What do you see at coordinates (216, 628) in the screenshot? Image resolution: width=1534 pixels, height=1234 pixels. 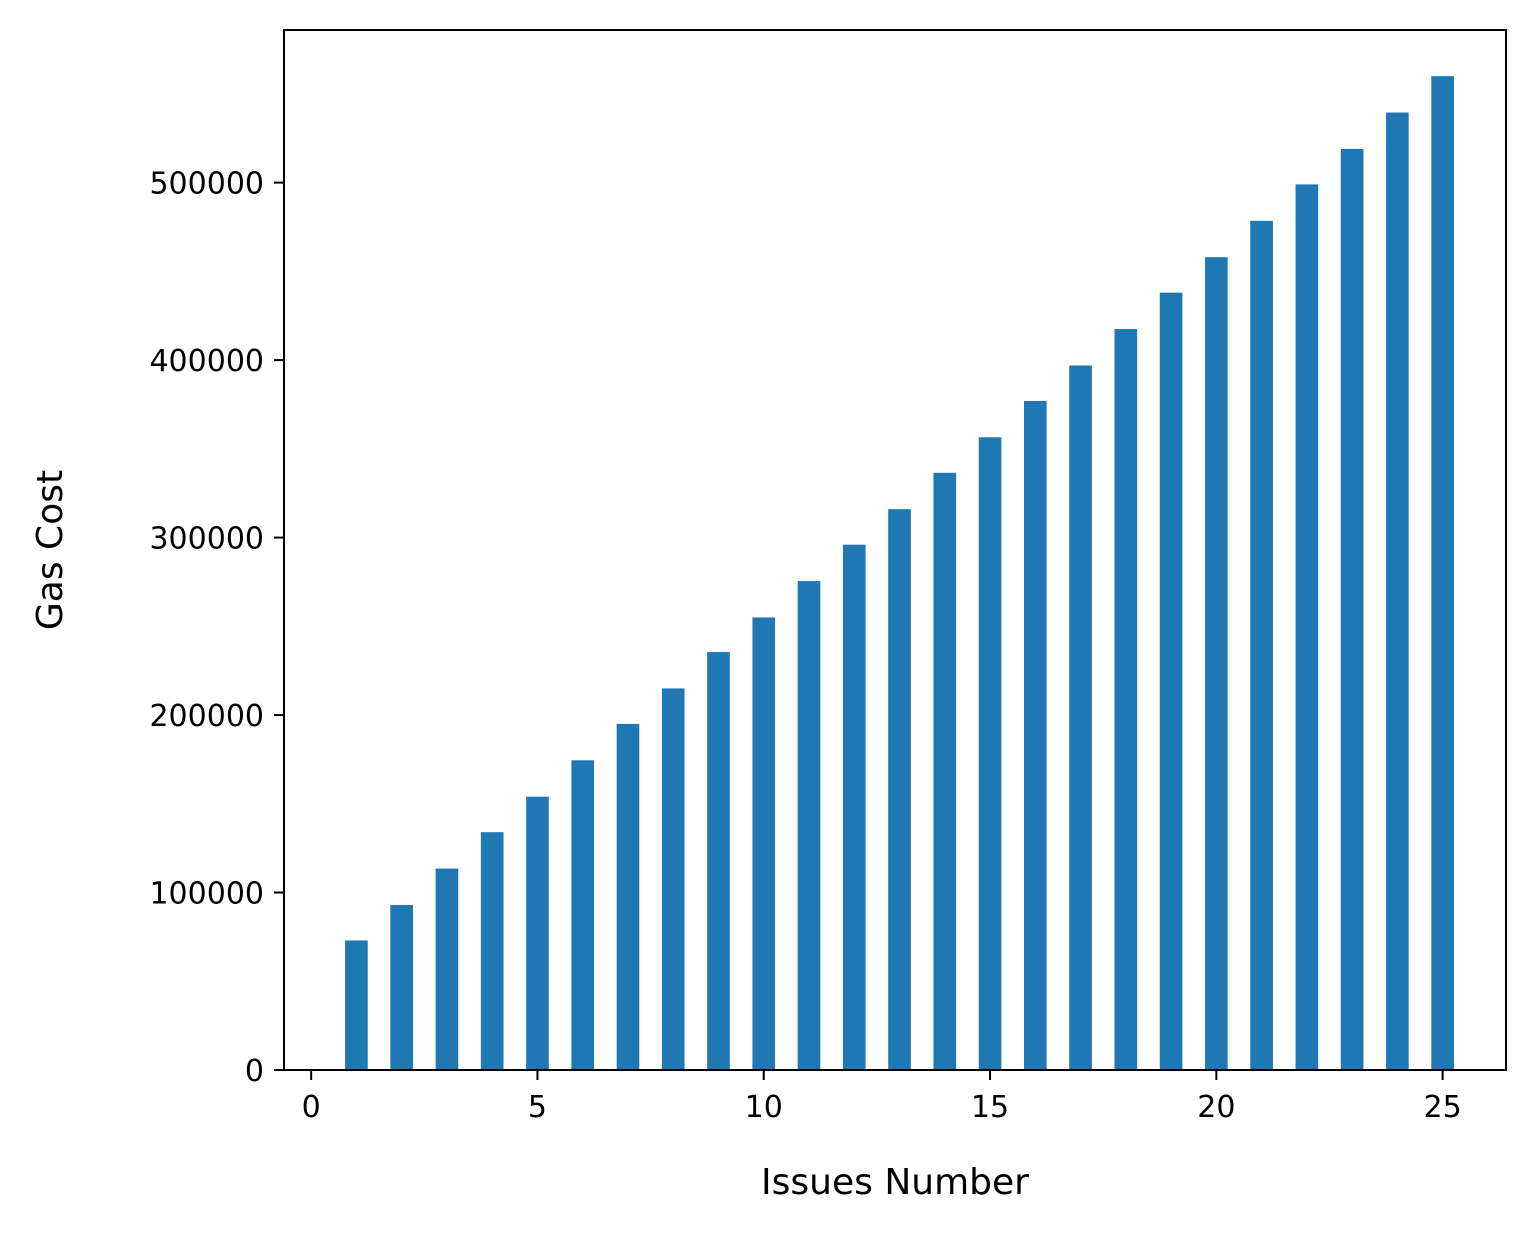 I see `y-axis-ticks: 0 100000 200000 300000 400000 500000` at bounding box center [216, 628].